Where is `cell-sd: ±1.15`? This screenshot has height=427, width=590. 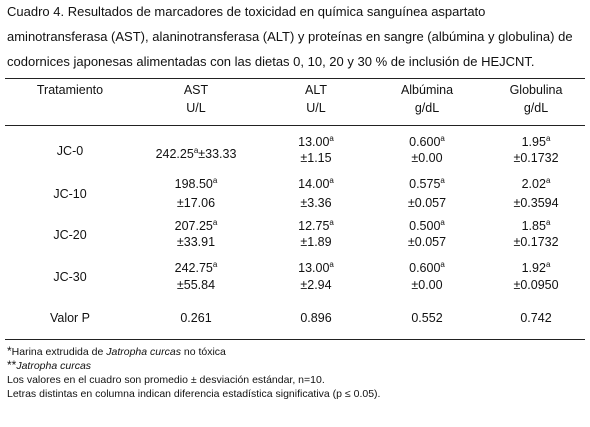
cell-sd: ±1.15 is located at coordinates (316, 158).